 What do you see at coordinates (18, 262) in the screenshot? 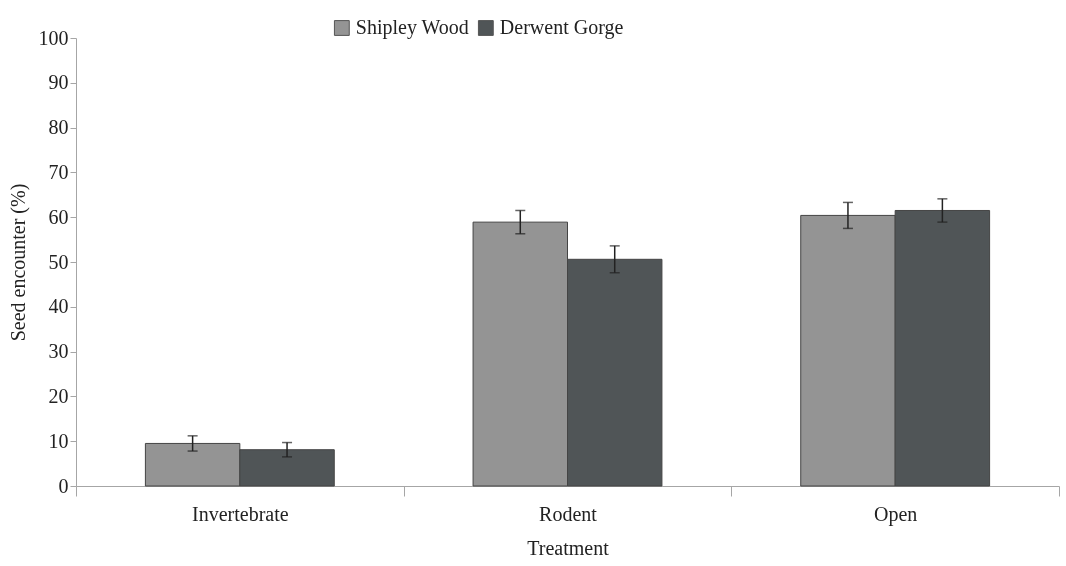
I see `y-axis-title: Seed encounter (%)` at bounding box center [18, 262].